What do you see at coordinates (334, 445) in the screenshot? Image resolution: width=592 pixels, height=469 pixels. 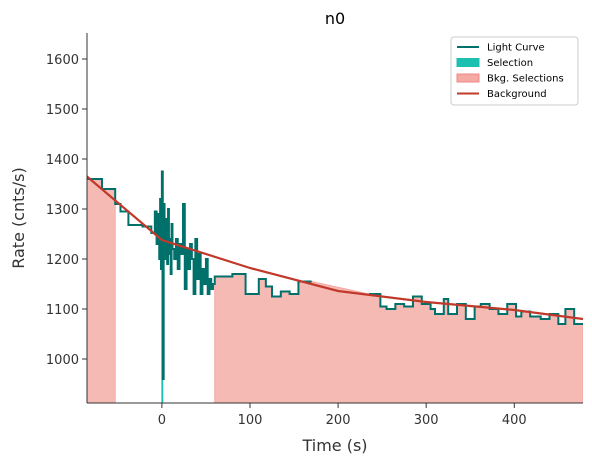 I see `x-axis-label: Time (s)` at bounding box center [334, 445].